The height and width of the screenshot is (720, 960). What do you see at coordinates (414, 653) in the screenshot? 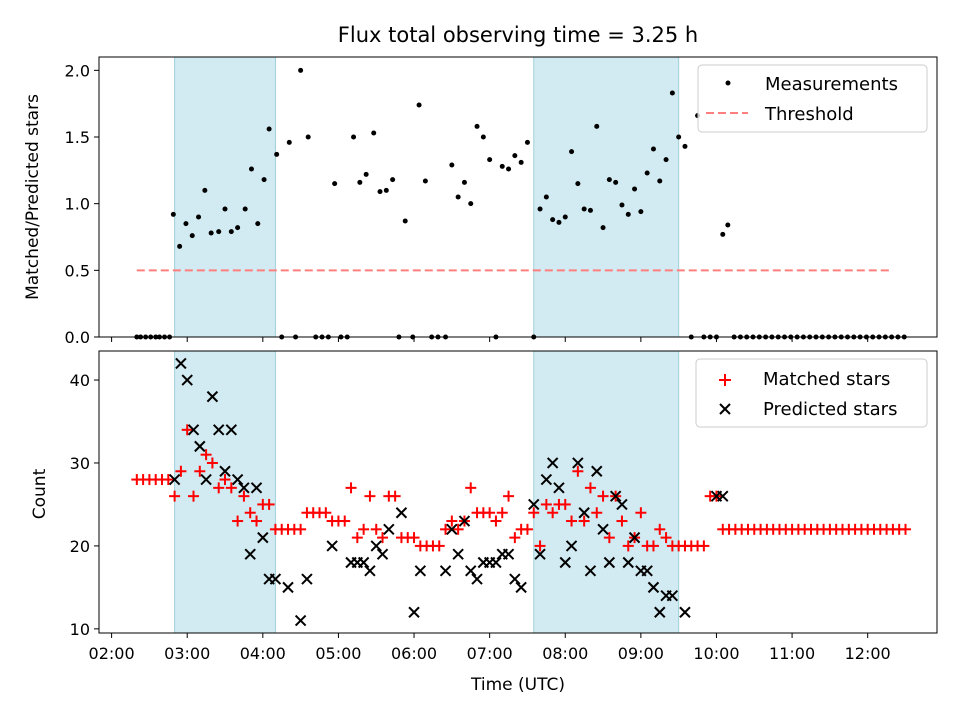
I see `x-tick-label: 06:00` at bounding box center [414, 653].